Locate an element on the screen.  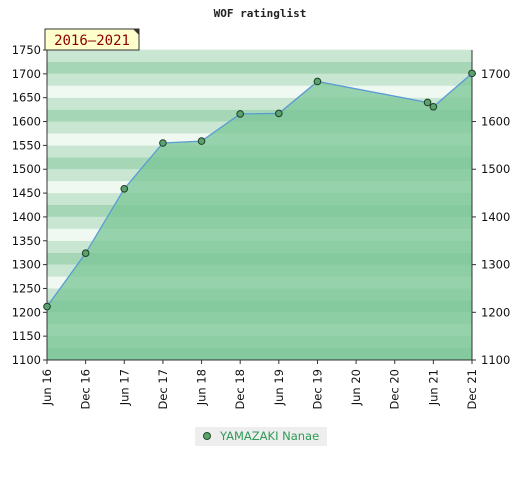
right-tick-label: 1300 is located at coordinates (495, 265).